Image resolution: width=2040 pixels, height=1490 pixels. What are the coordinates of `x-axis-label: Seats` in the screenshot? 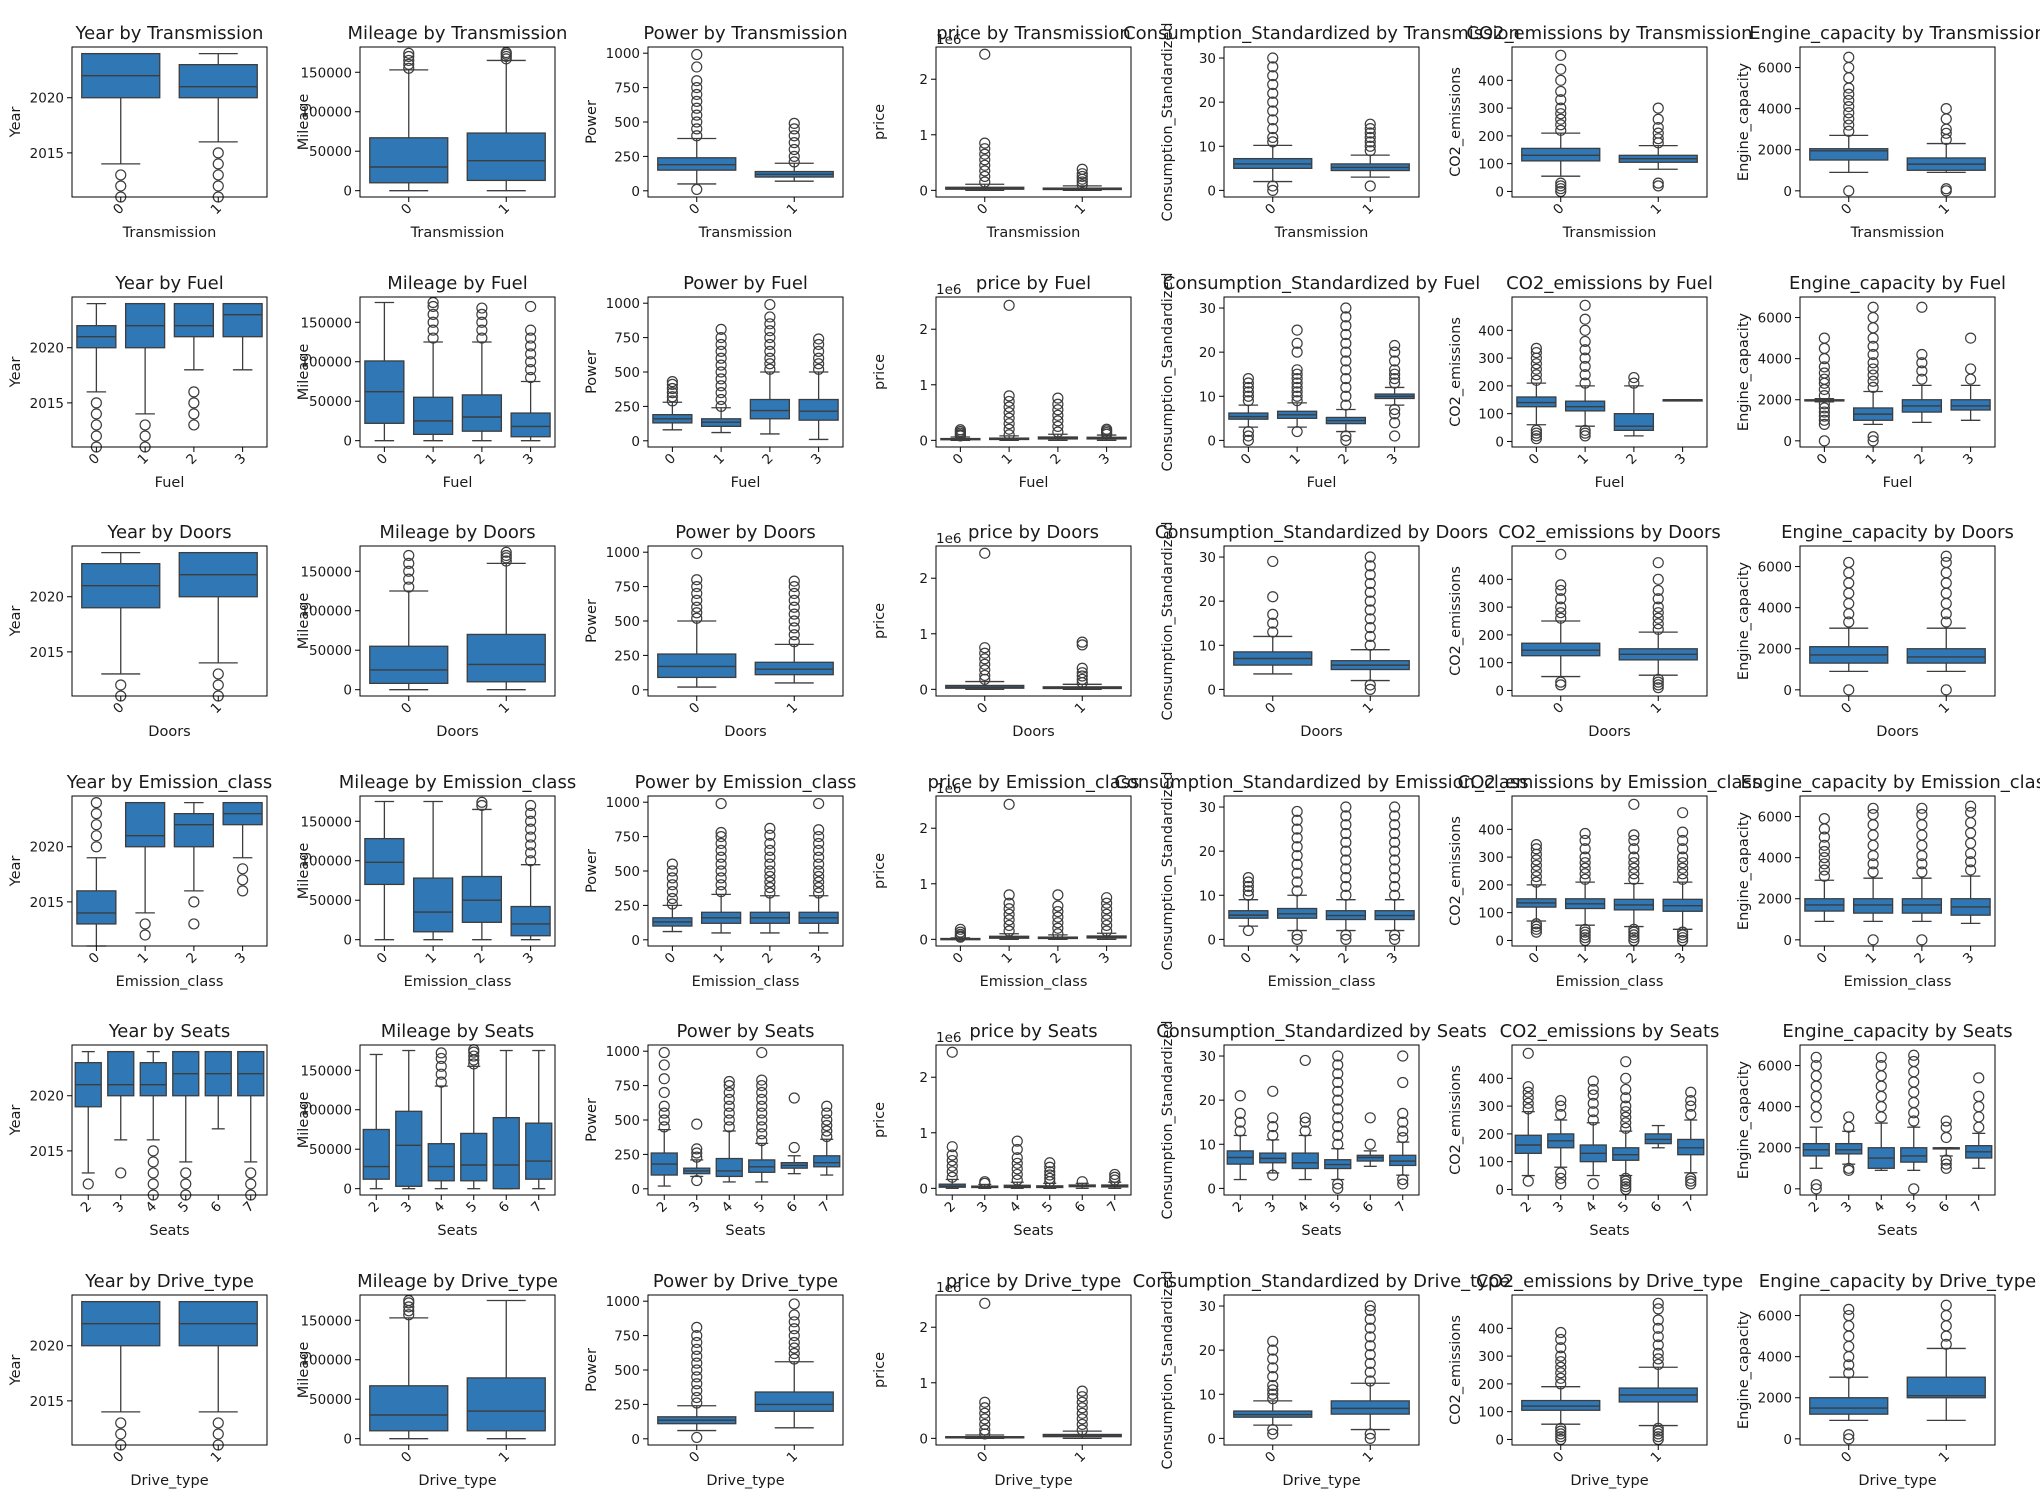 It's located at (1321, 1231).